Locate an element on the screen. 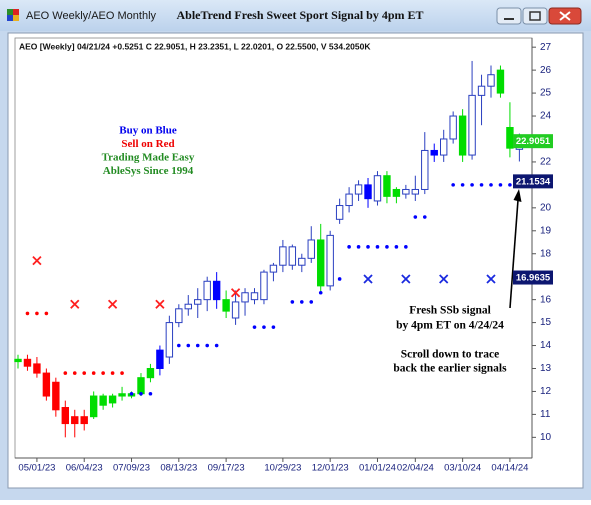  y-tick-label: 25 is located at coordinates (546, 93).